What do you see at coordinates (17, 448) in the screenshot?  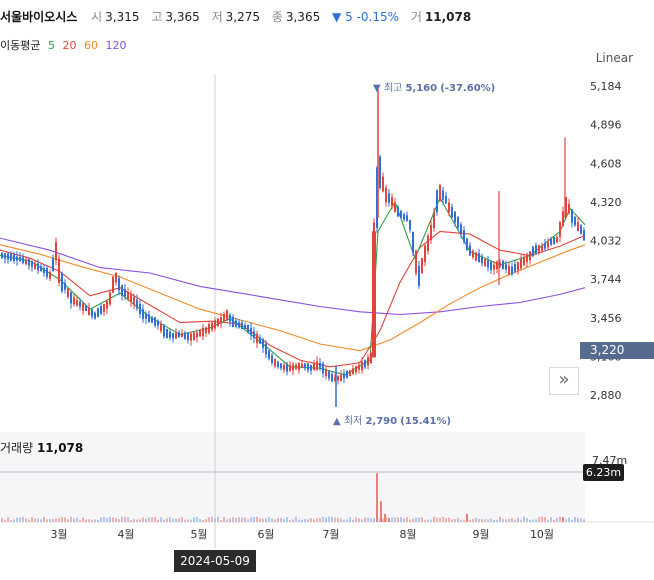 I see `volume-panel-title: 거래량` at bounding box center [17, 448].